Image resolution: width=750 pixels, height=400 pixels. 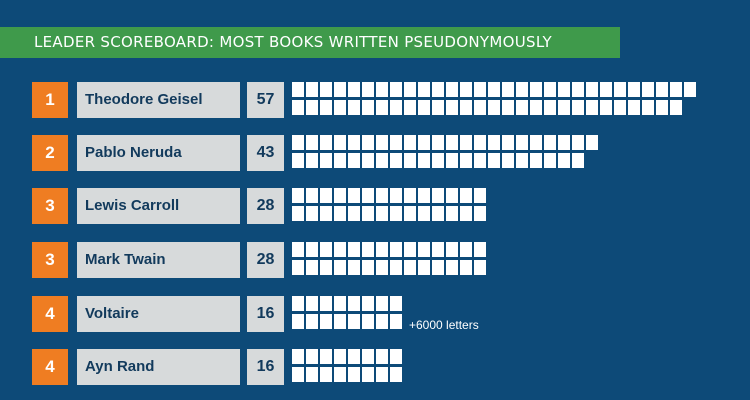 I want to click on author-name: Voltaire, so click(x=158, y=314).